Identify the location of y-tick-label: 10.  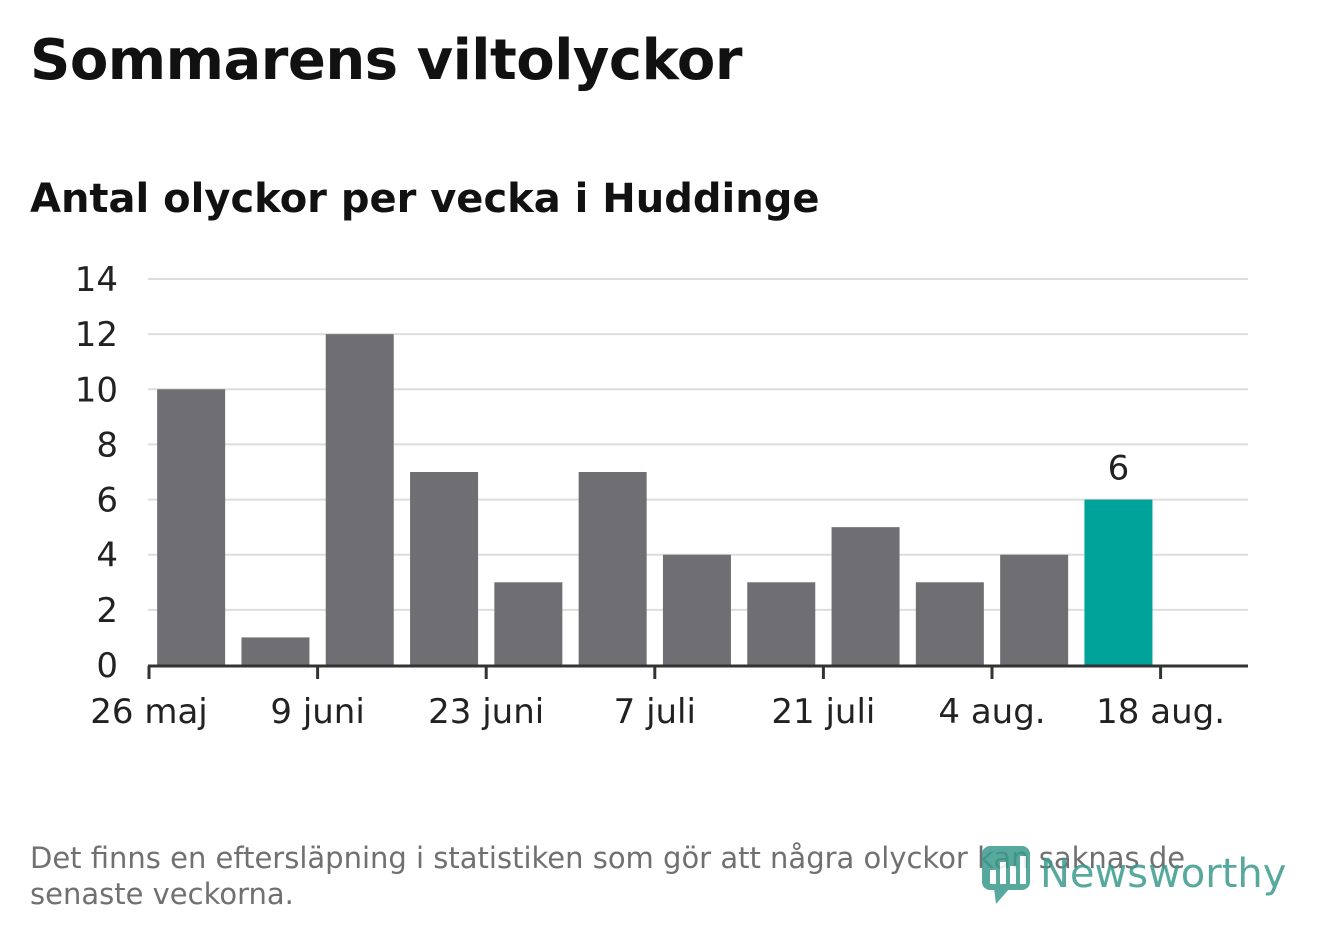
(96, 390).